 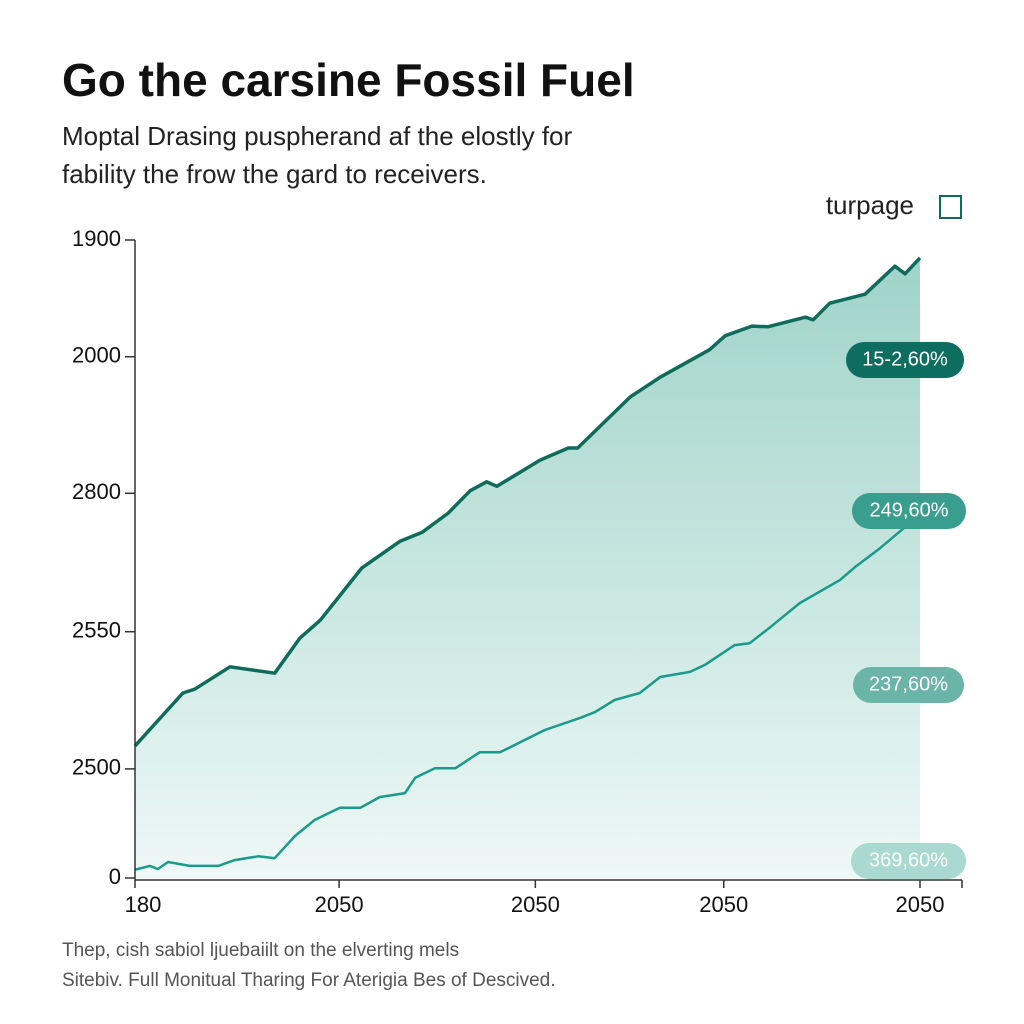 I want to click on annotation-label: 369,60%, so click(x=908, y=860).